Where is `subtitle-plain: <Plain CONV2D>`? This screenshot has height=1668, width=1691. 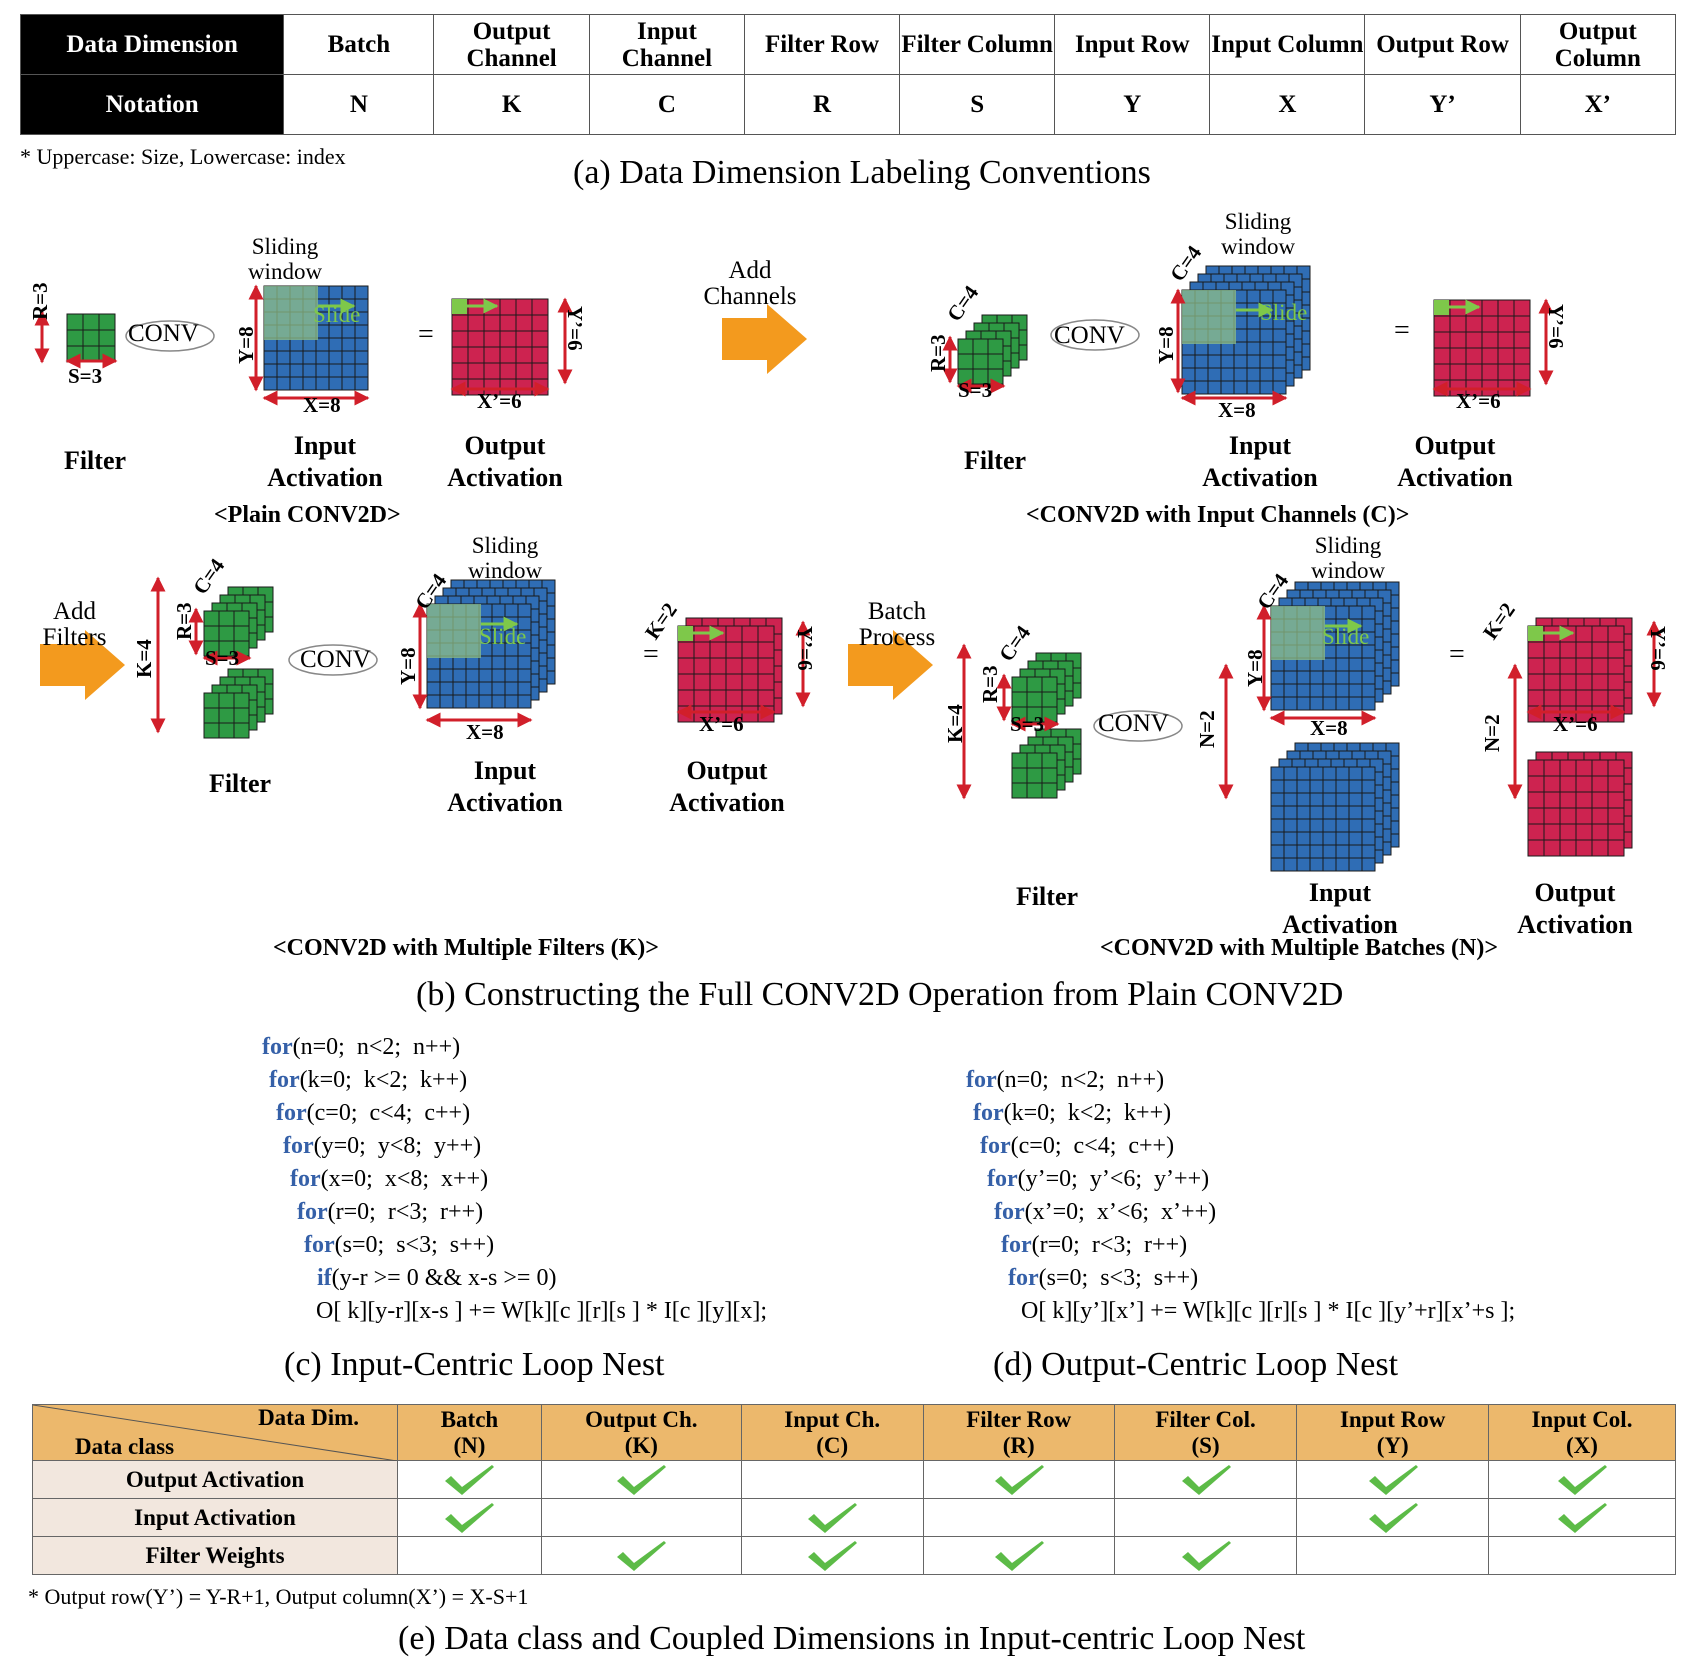
subtitle-plain: <Plain CONV2D> is located at coordinates (307, 515).